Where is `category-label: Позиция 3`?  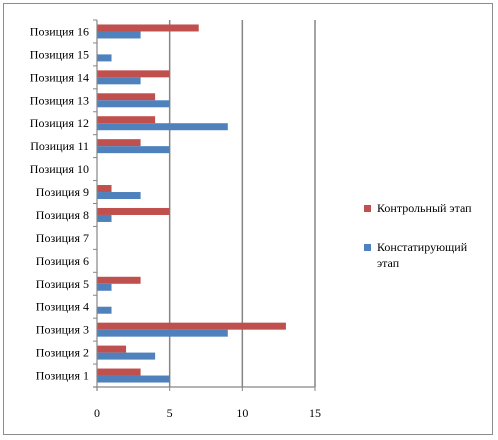
category-label: Позиция 3 is located at coordinates (62, 330).